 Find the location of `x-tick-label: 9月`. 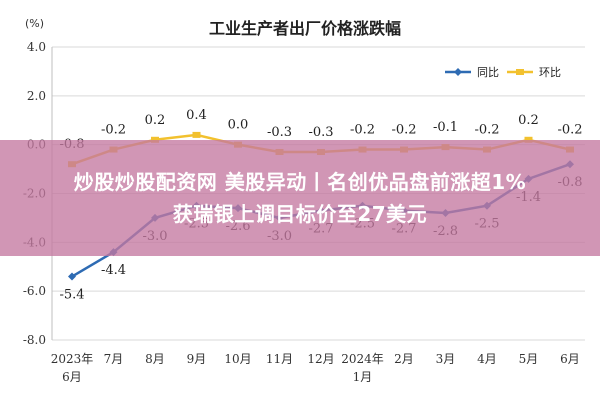

x-tick-label: 9月 is located at coordinates (197, 359).